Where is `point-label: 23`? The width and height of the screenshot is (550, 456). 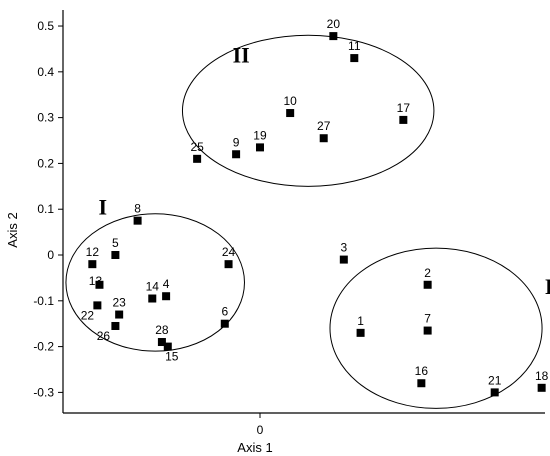 point-label: 23 is located at coordinates (119, 303).